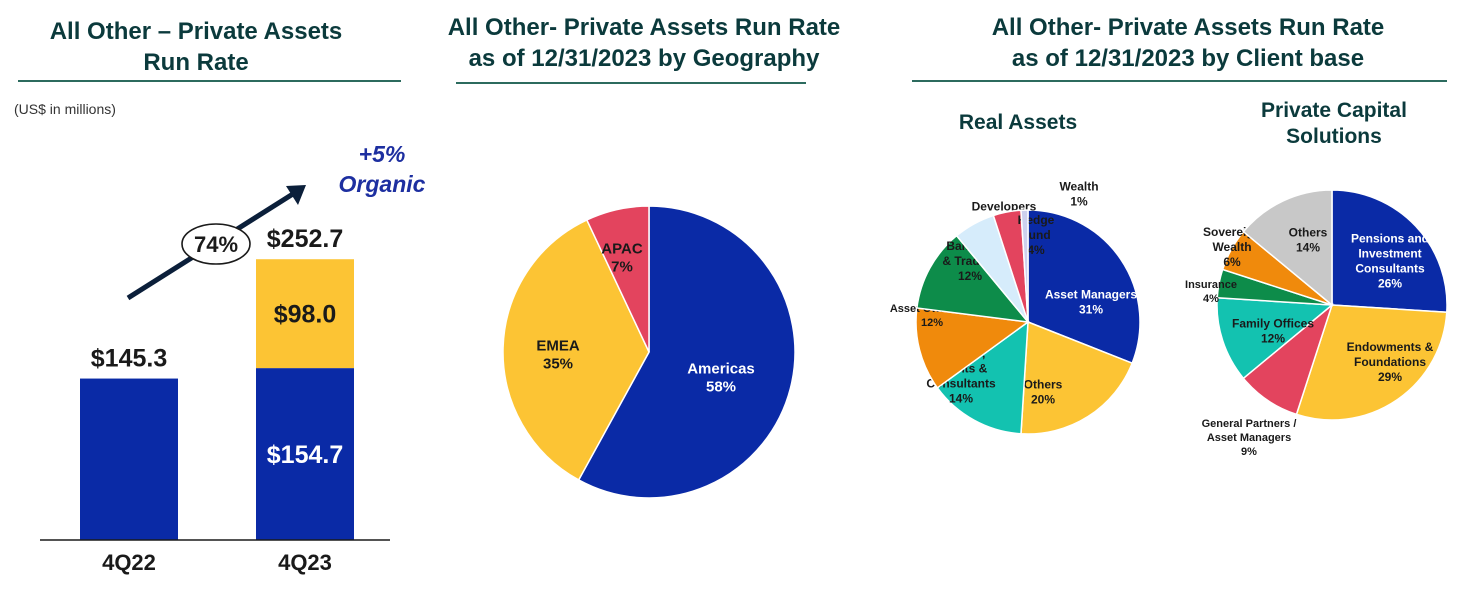 This screenshot has height=602, width=1480. Describe the element at coordinates (1334, 124) in the screenshot. I see `pcs-title: Private Capital Solutions` at that location.